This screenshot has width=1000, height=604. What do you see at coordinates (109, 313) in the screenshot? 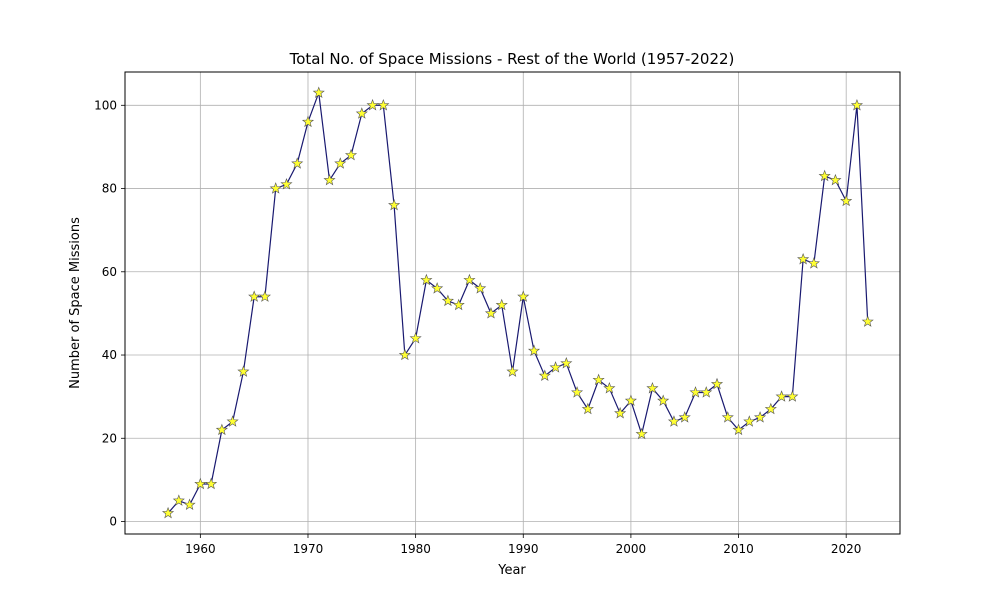
I see `y-axis-ticks: 0 20 40 60 80 100` at bounding box center [109, 313].